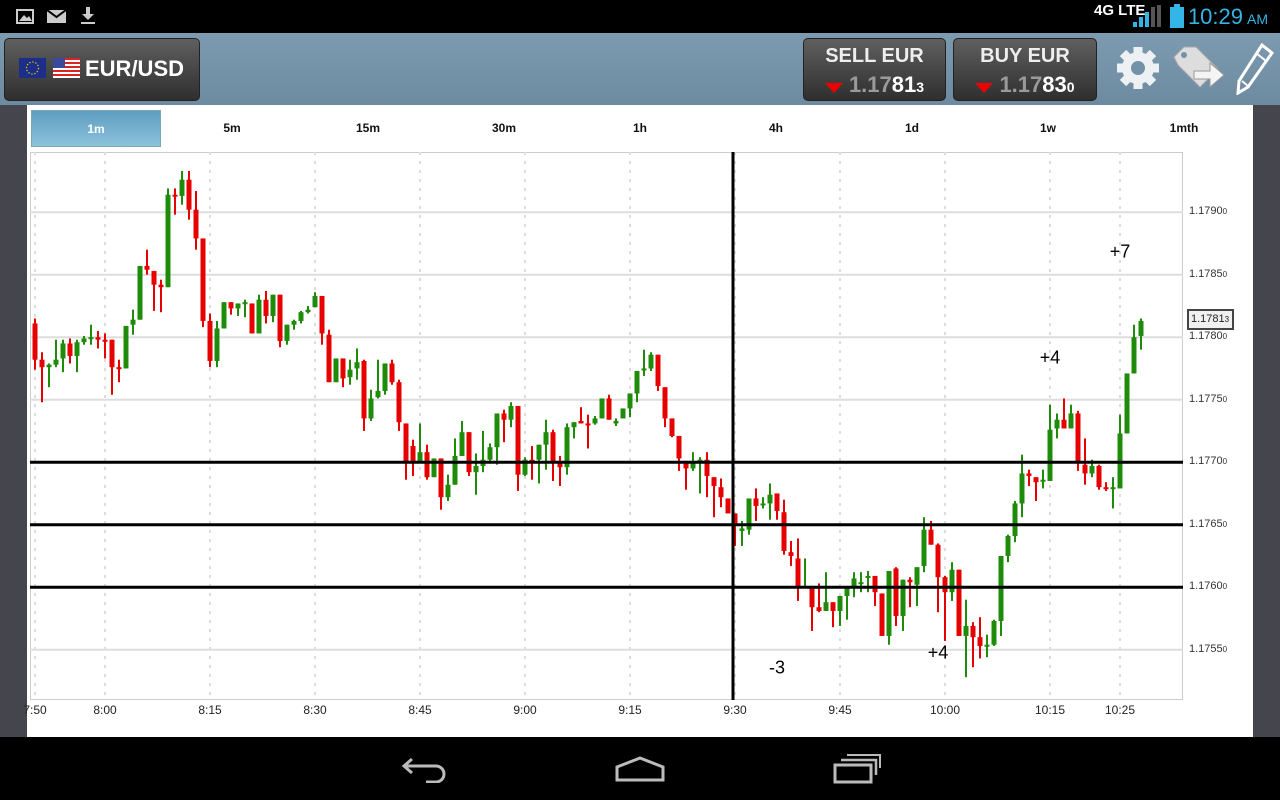  What do you see at coordinates (1138, 68) in the screenshot?
I see `gear-icon` at bounding box center [1138, 68].